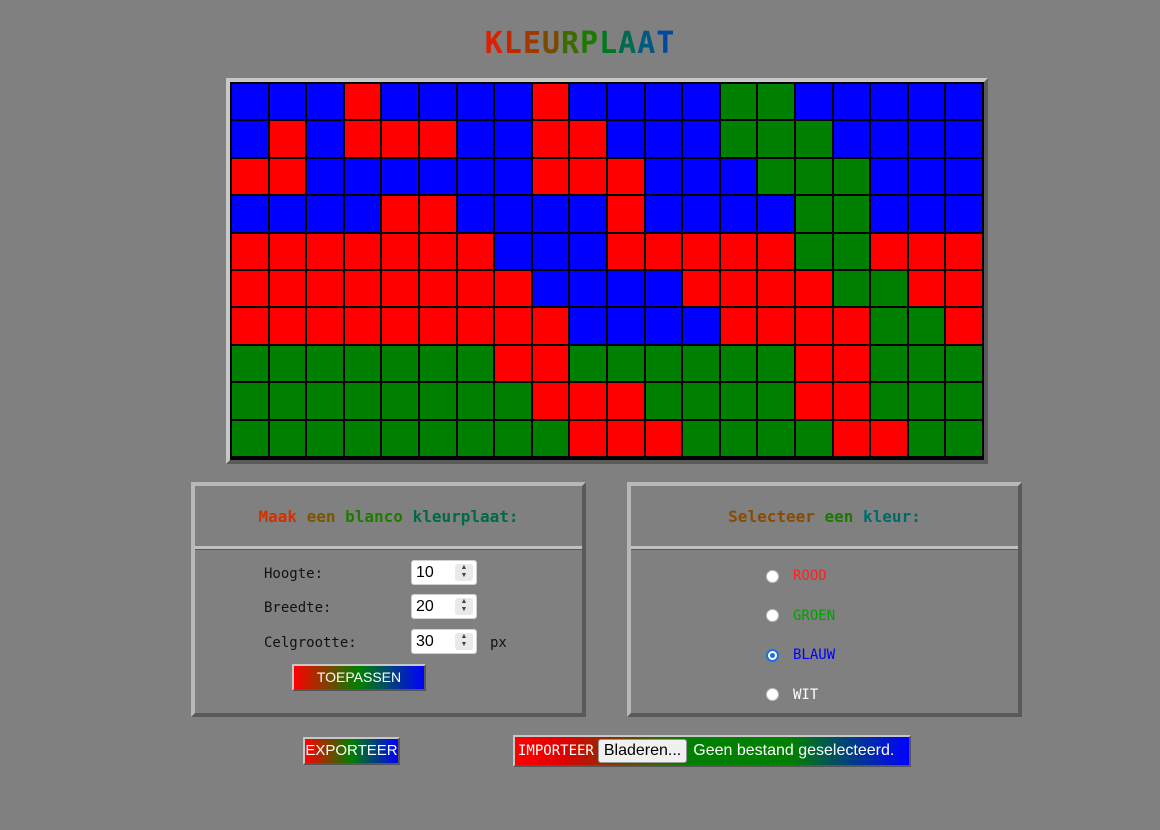  What do you see at coordinates (800, 655) in the screenshot?
I see `color-option-blauw: BLAUW` at bounding box center [800, 655].